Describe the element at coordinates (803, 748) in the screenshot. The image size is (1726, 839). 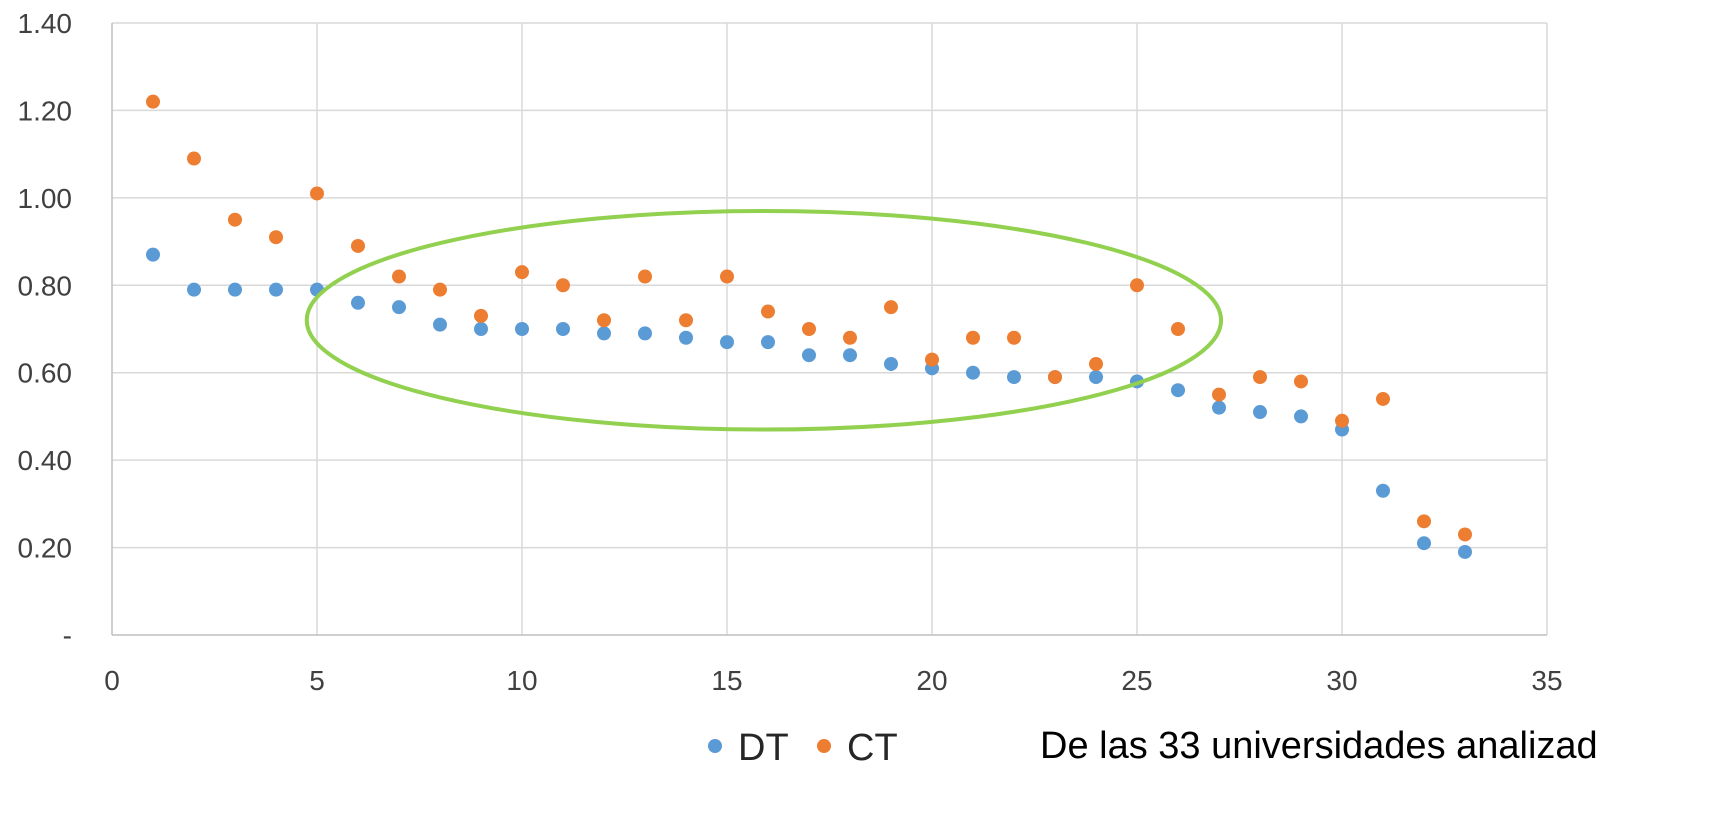
I see `legend: DT CT` at that location.